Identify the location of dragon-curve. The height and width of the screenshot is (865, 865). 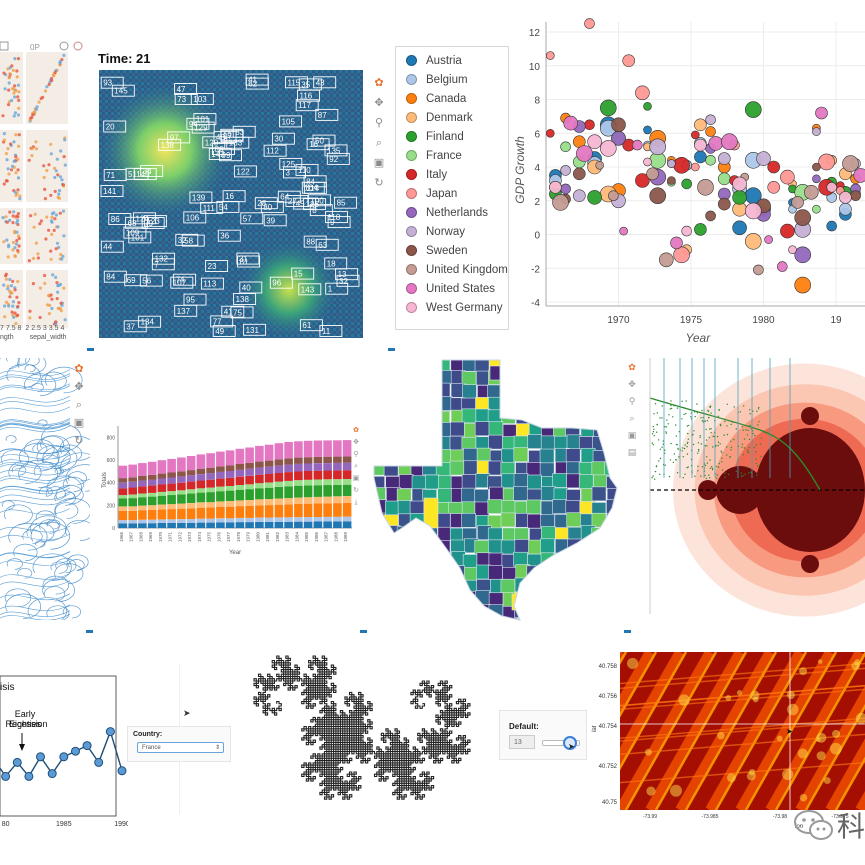
(362, 727).